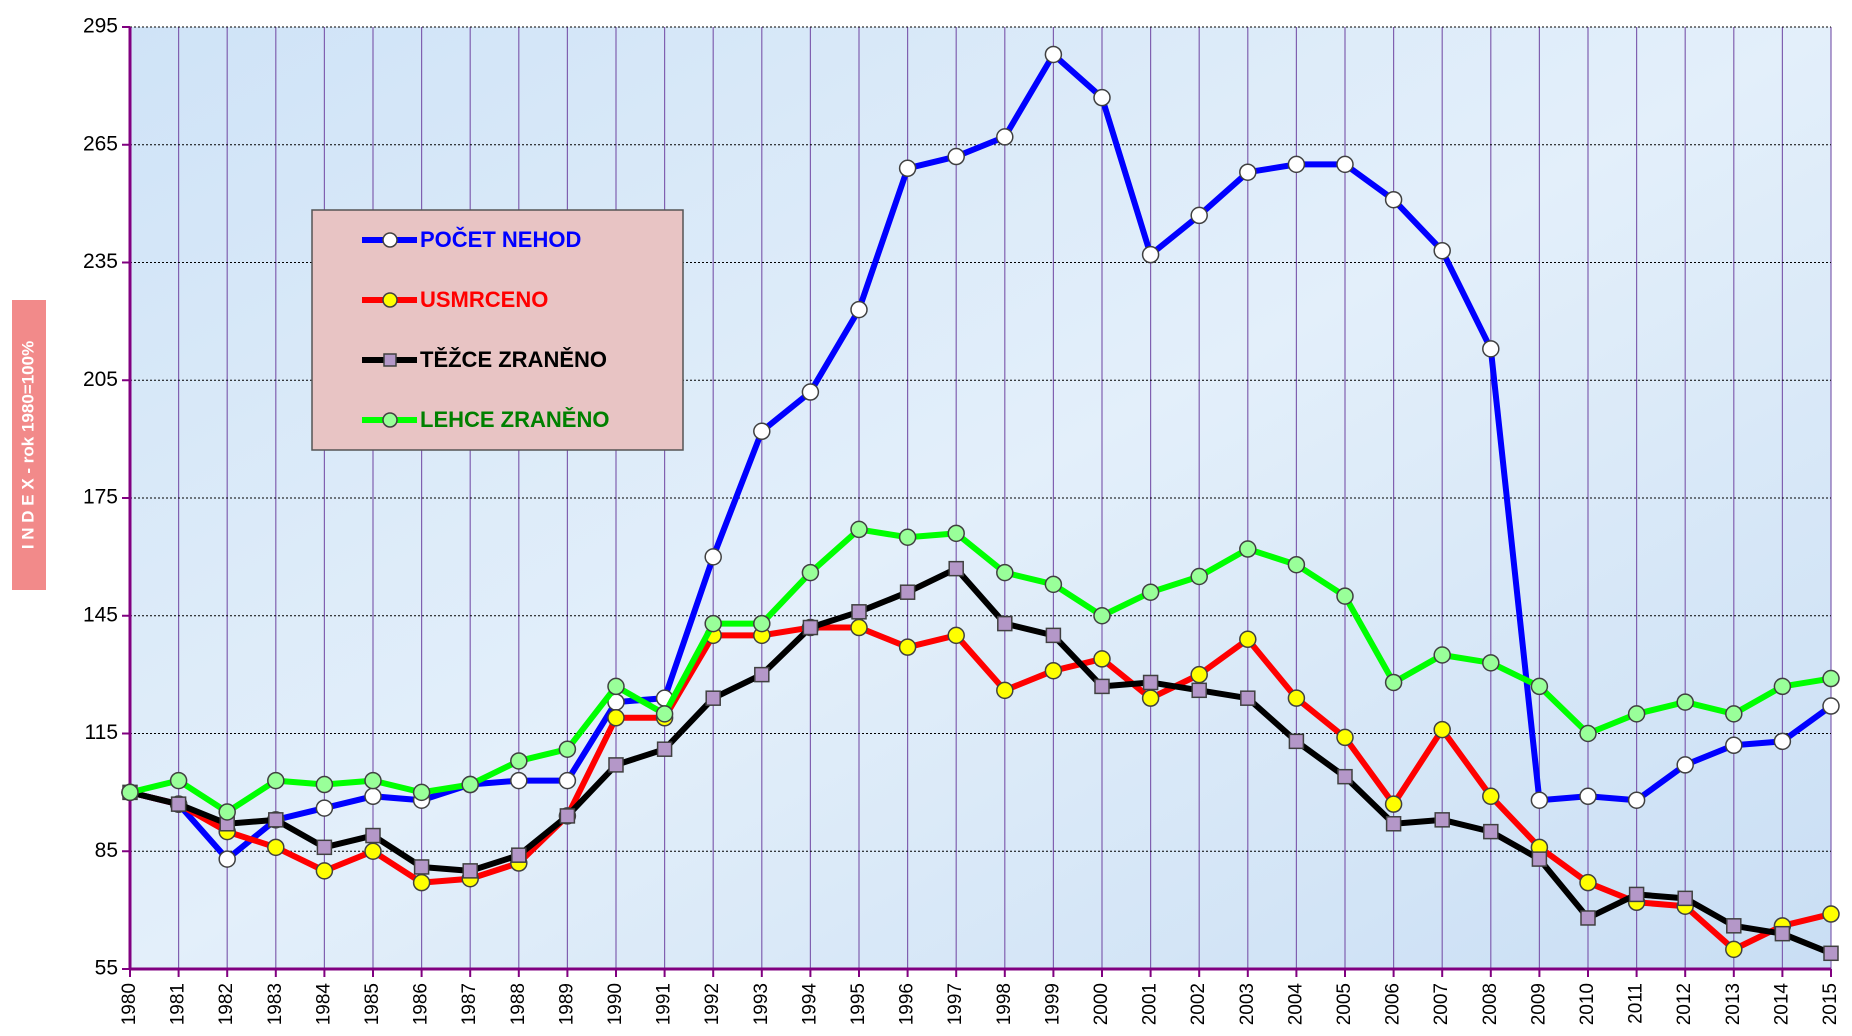  What do you see at coordinates (1587, 1004) in the screenshot?
I see `x-tick-label: 2010` at bounding box center [1587, 1004].